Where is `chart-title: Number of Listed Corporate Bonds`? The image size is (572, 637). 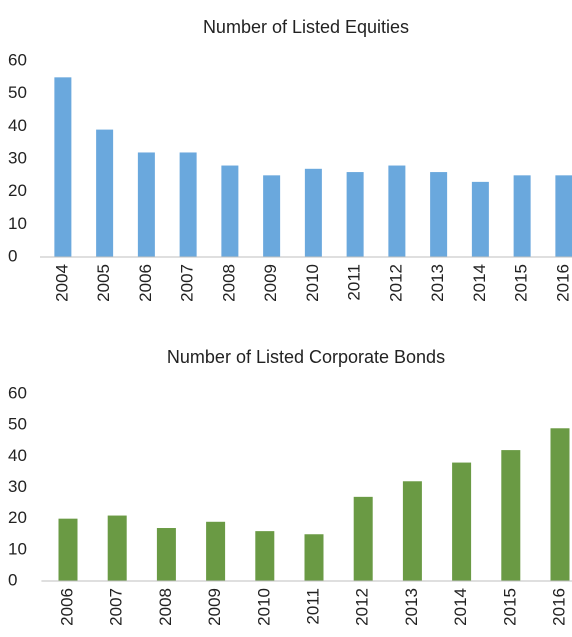 chart-title: Number of Listed Corporate Bonds is located at coordinates (306, 357).